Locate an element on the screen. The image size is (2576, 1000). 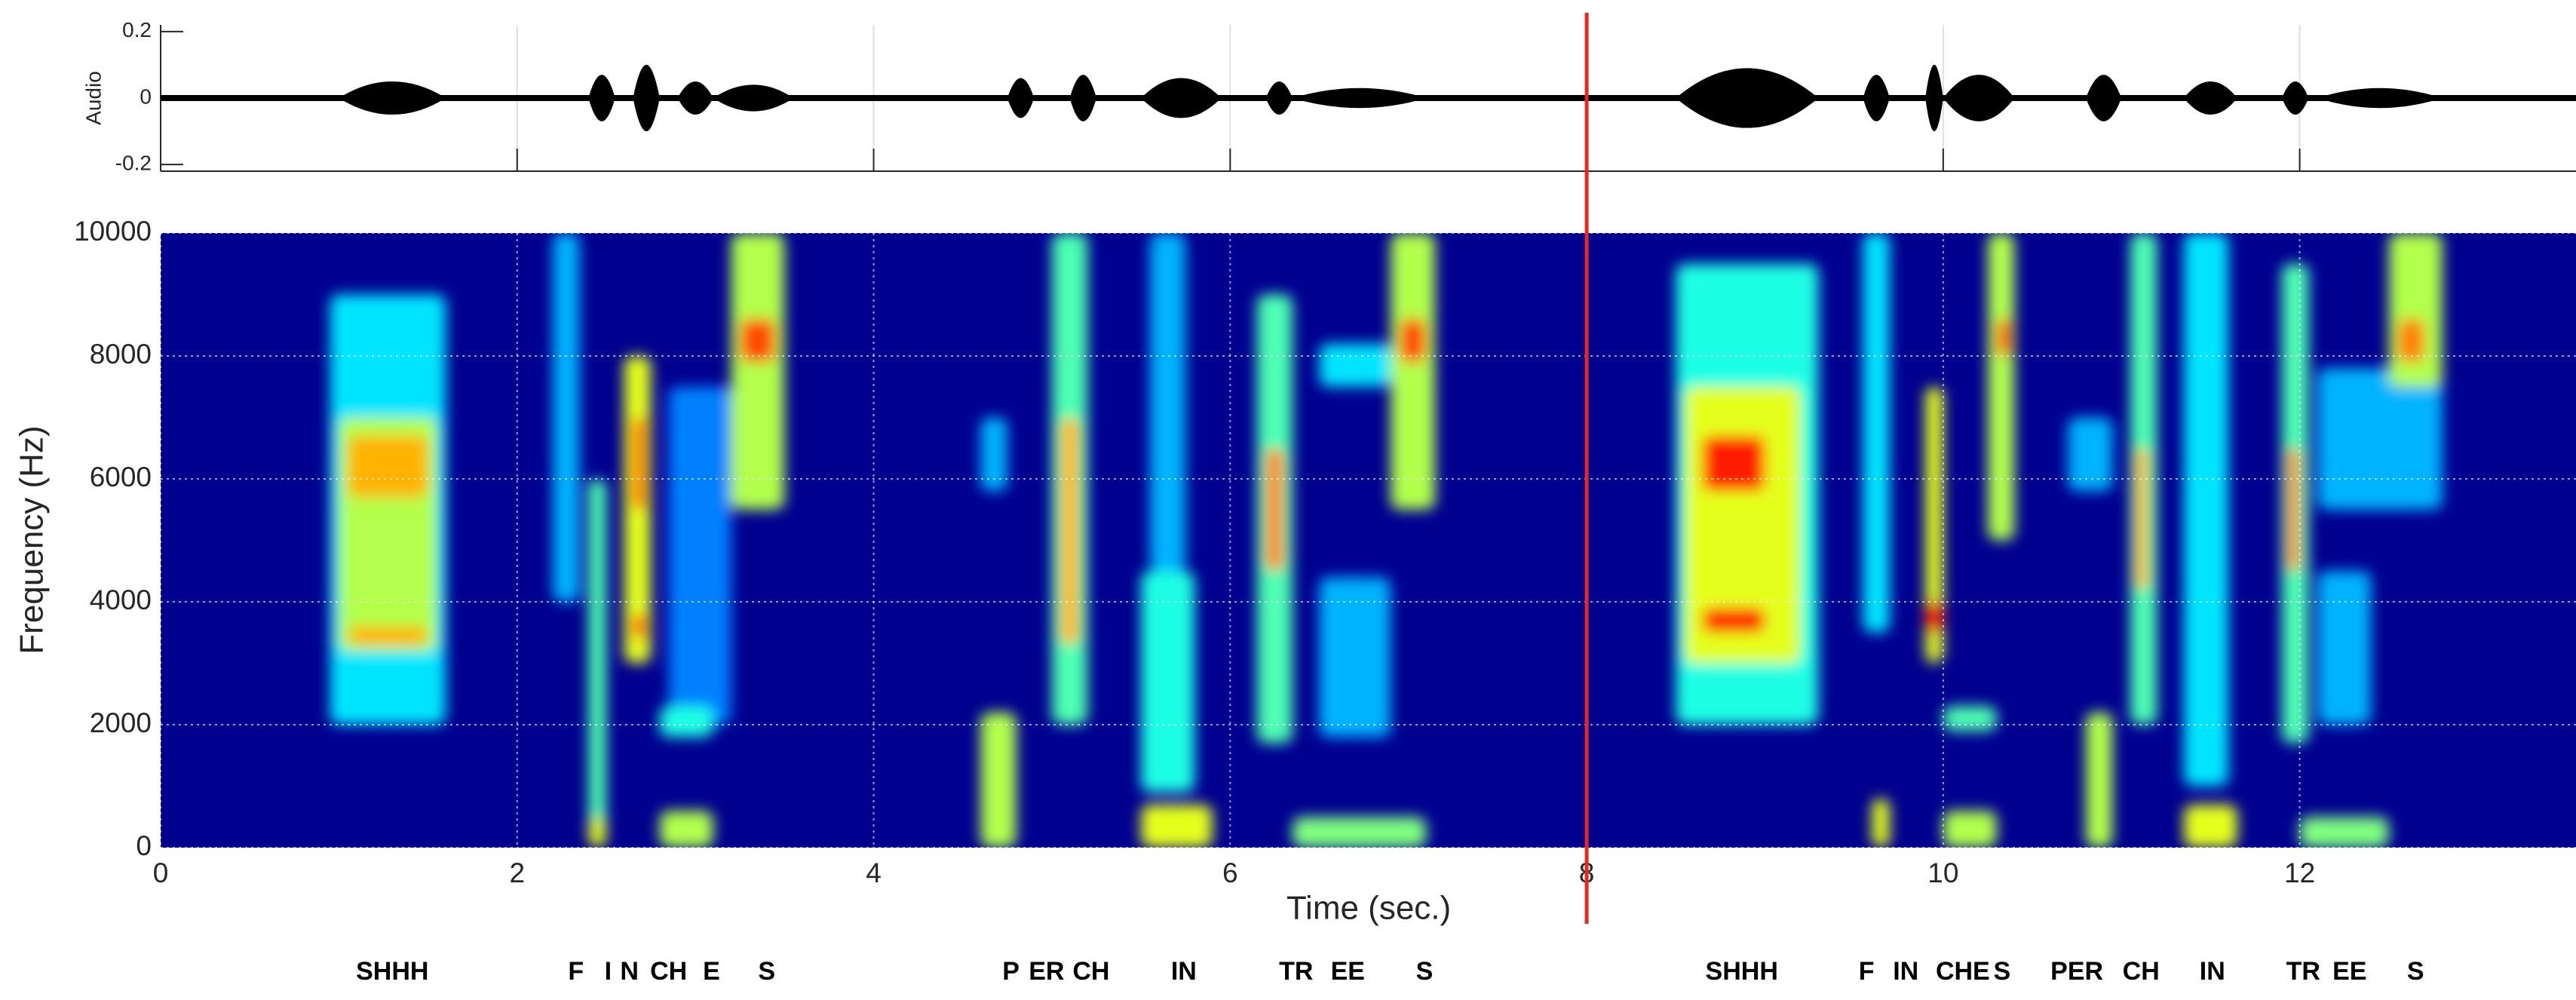
y-tick-label: 6000 is located at coordinates (121, 477).